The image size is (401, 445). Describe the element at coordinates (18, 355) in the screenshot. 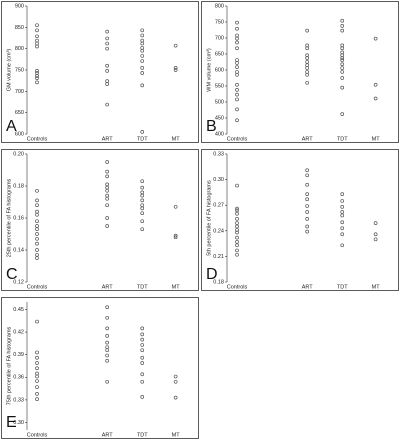

I see `y-tick-label: 0.39` at that location.